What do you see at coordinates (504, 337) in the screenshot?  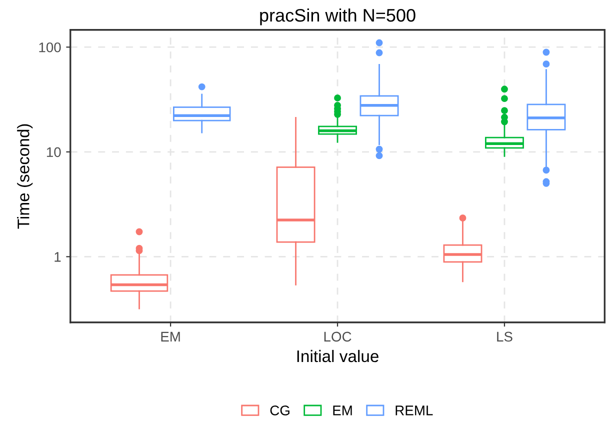 I see `x-tick-label: LS` at bounding box center [504, 337].